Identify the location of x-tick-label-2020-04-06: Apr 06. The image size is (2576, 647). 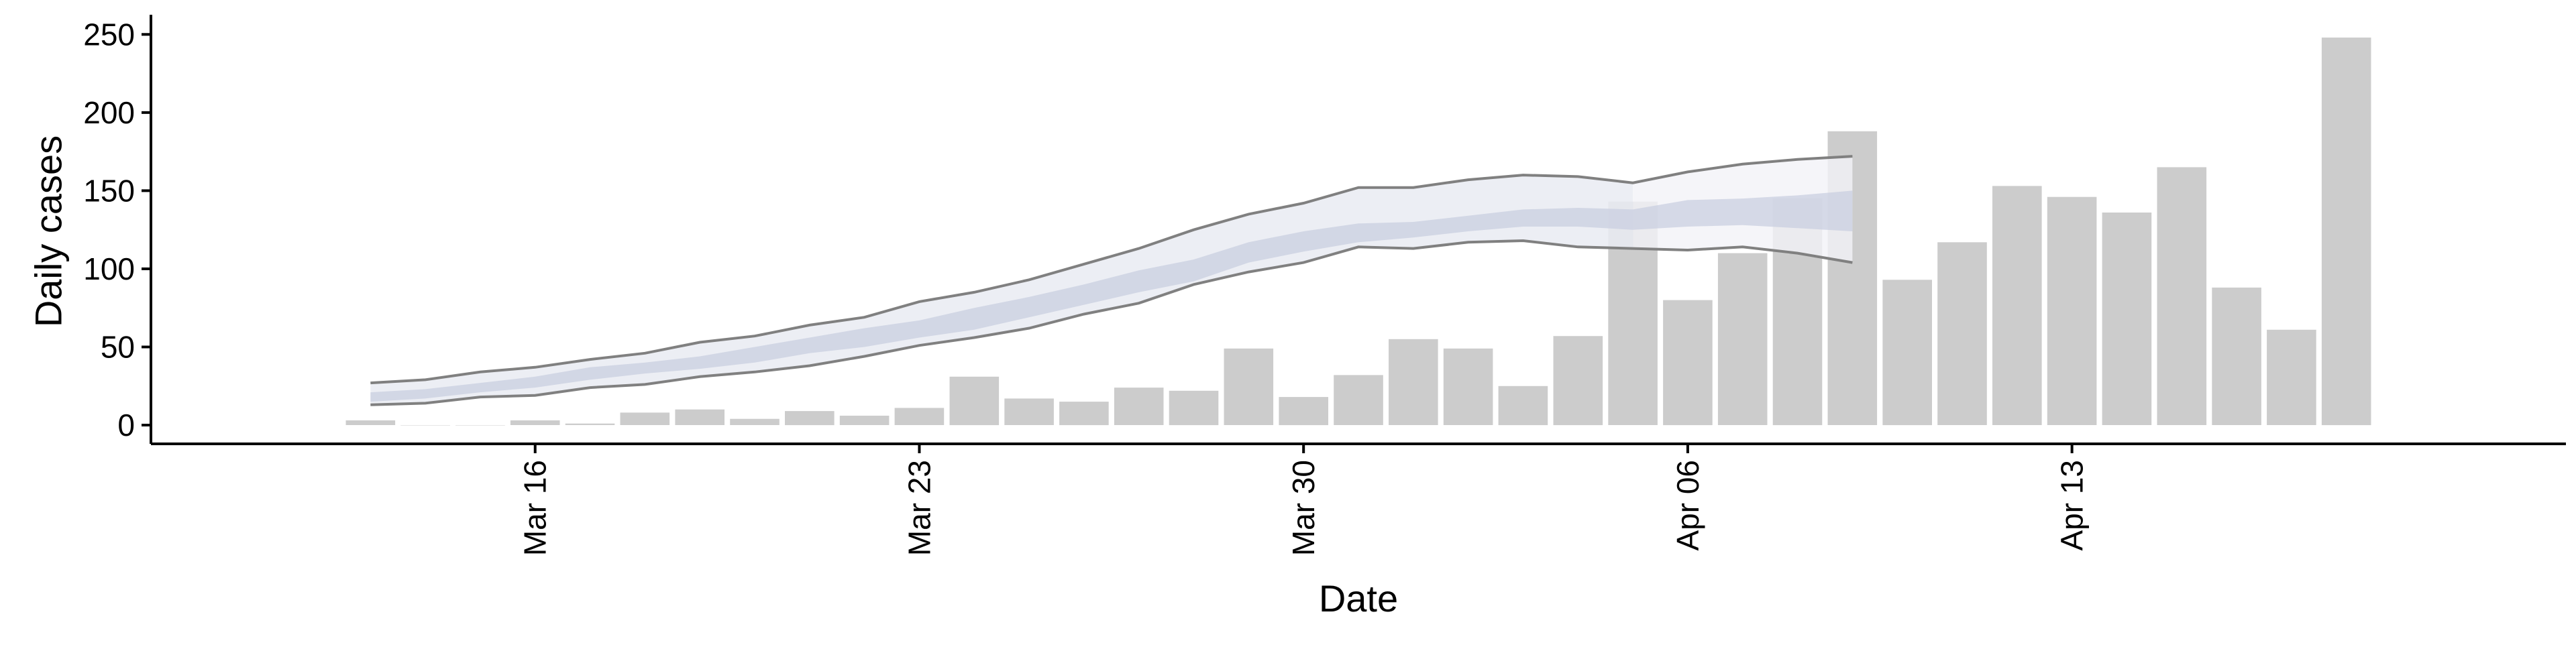
(1687, 505).